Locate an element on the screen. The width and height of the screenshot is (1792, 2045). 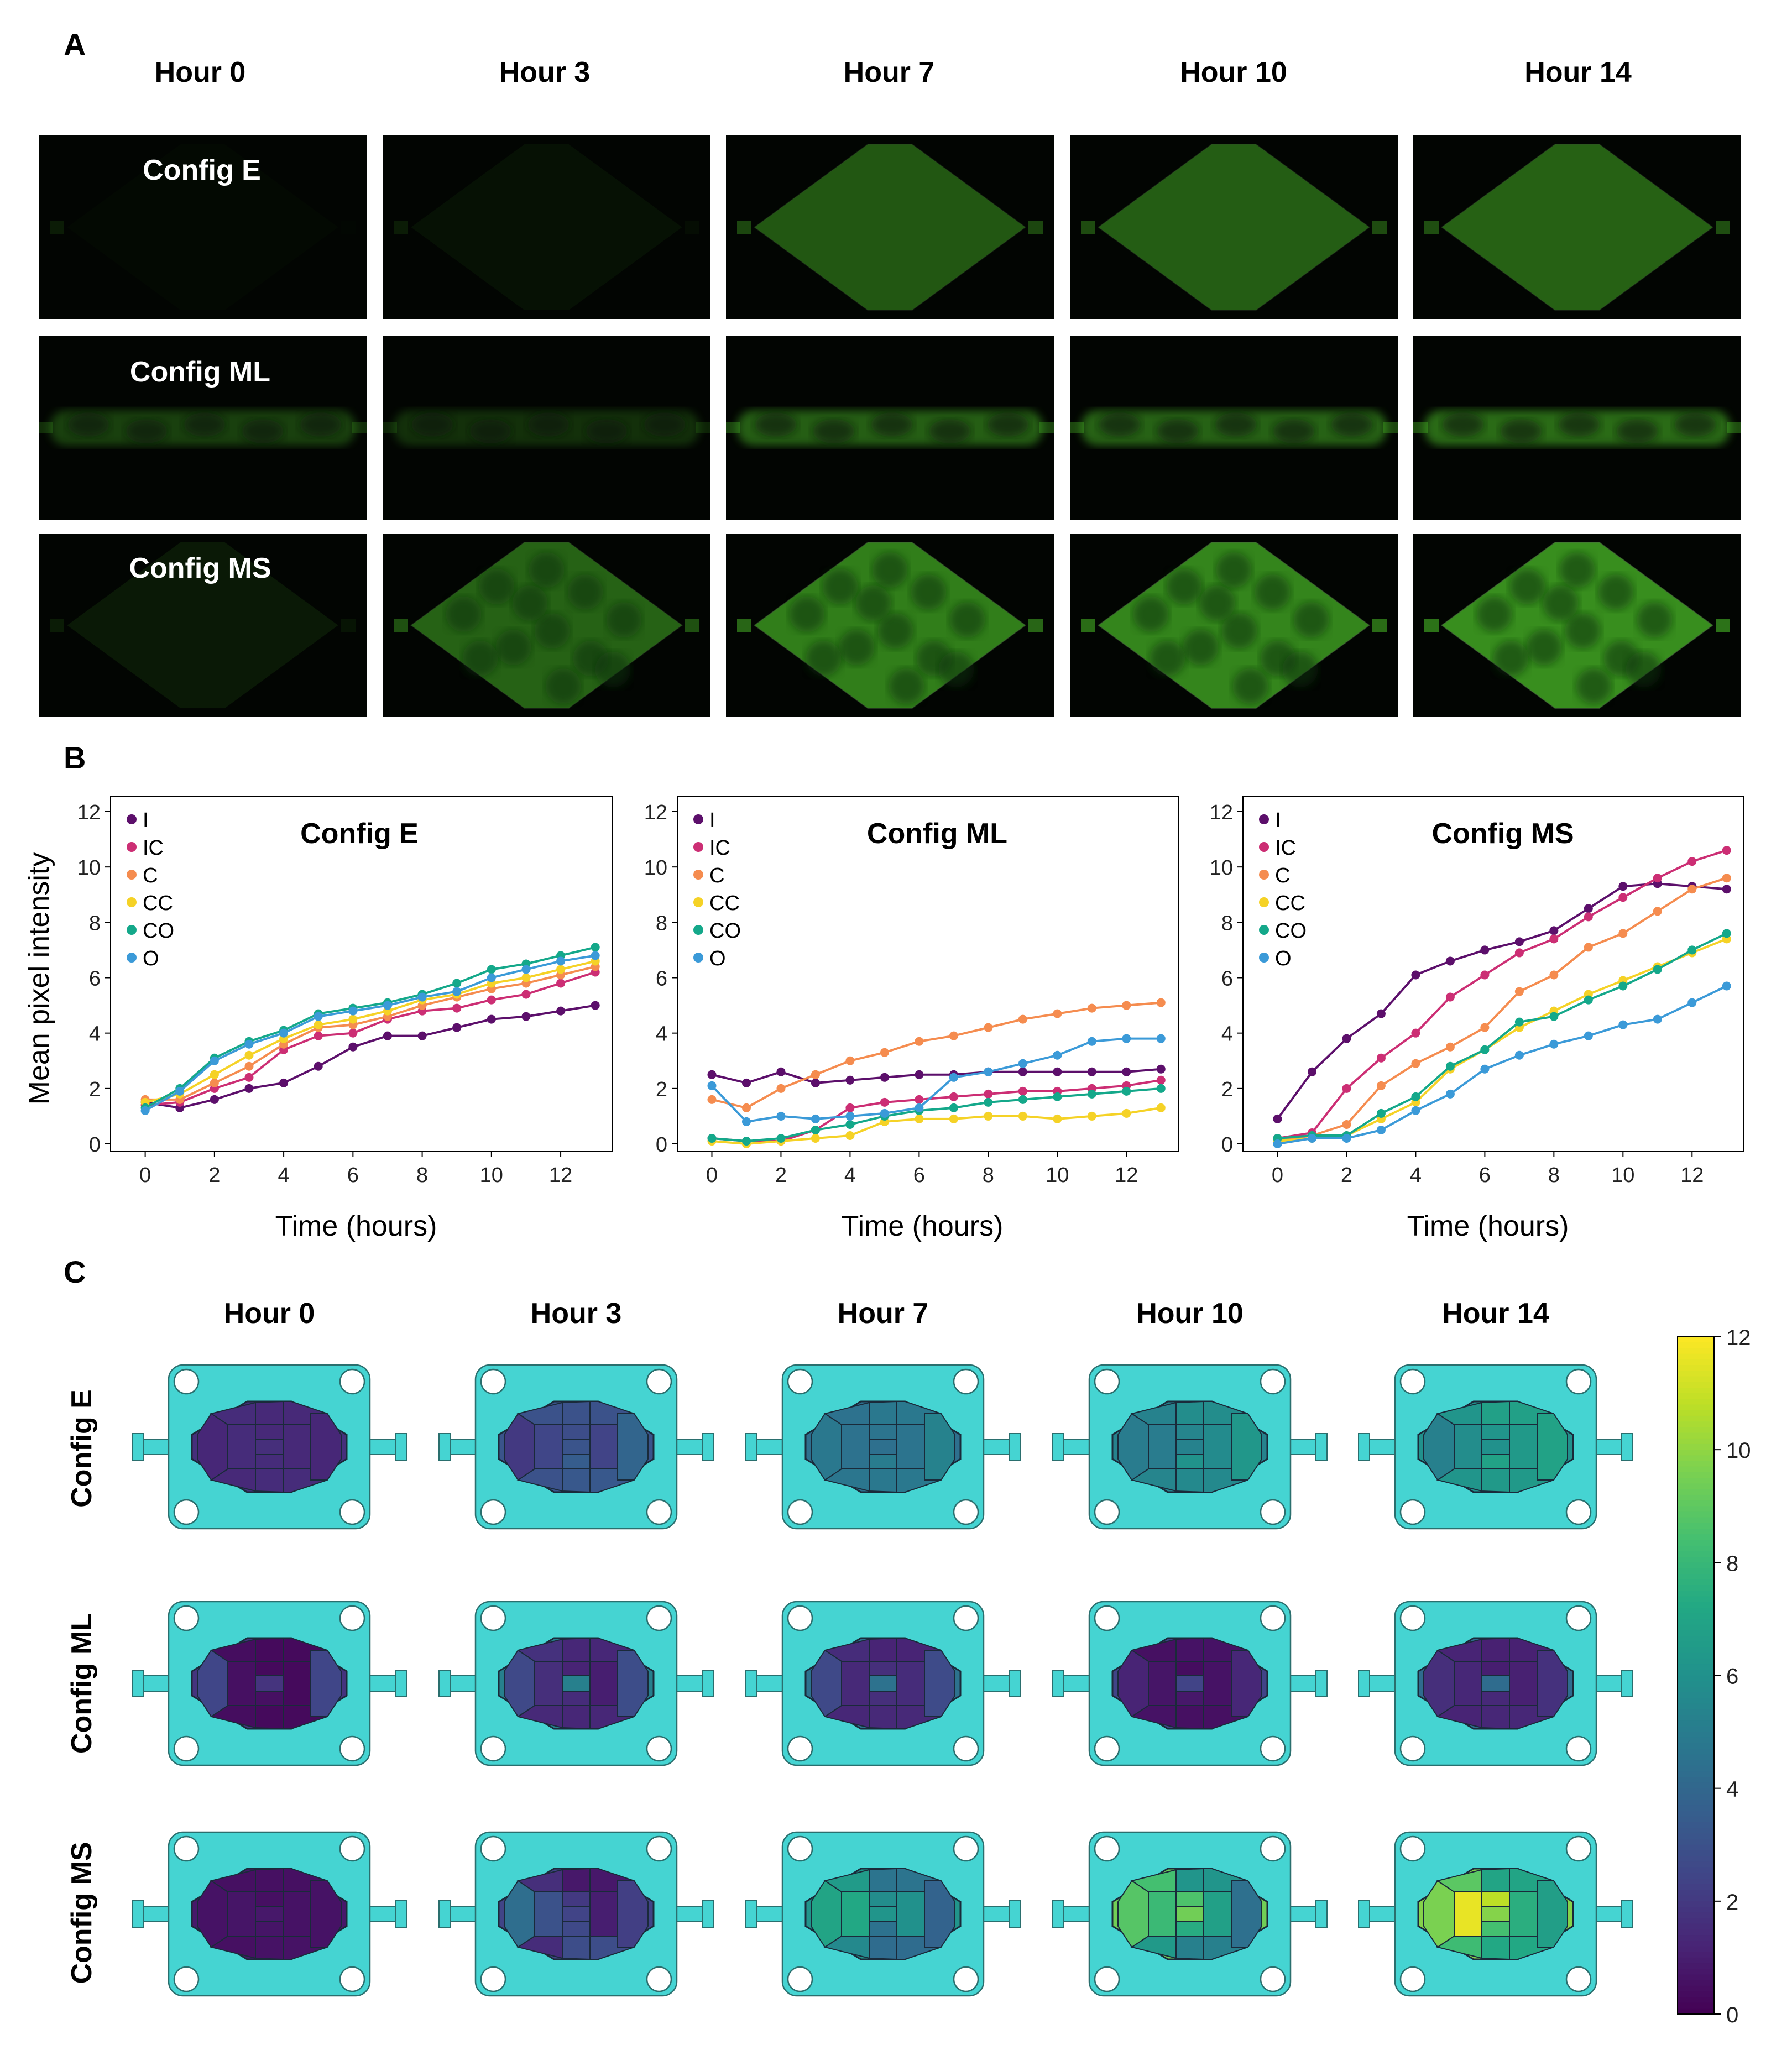
legend-label: CC is located at coordinates (158, 903).